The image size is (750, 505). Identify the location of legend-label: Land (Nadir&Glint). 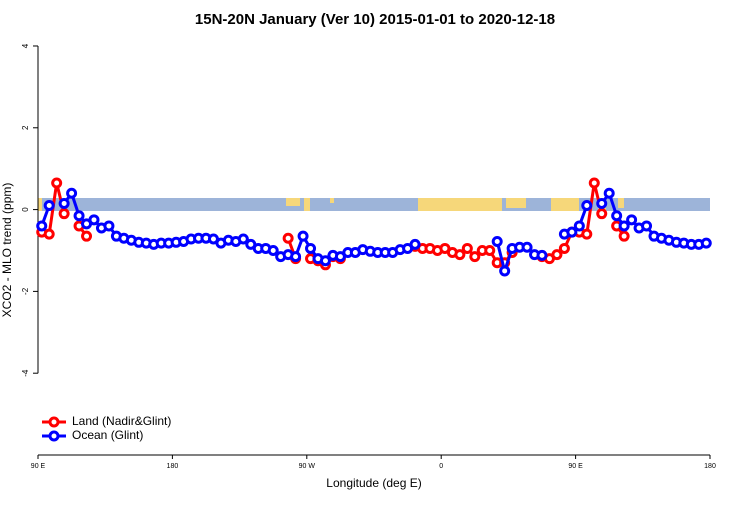
(121, 421).